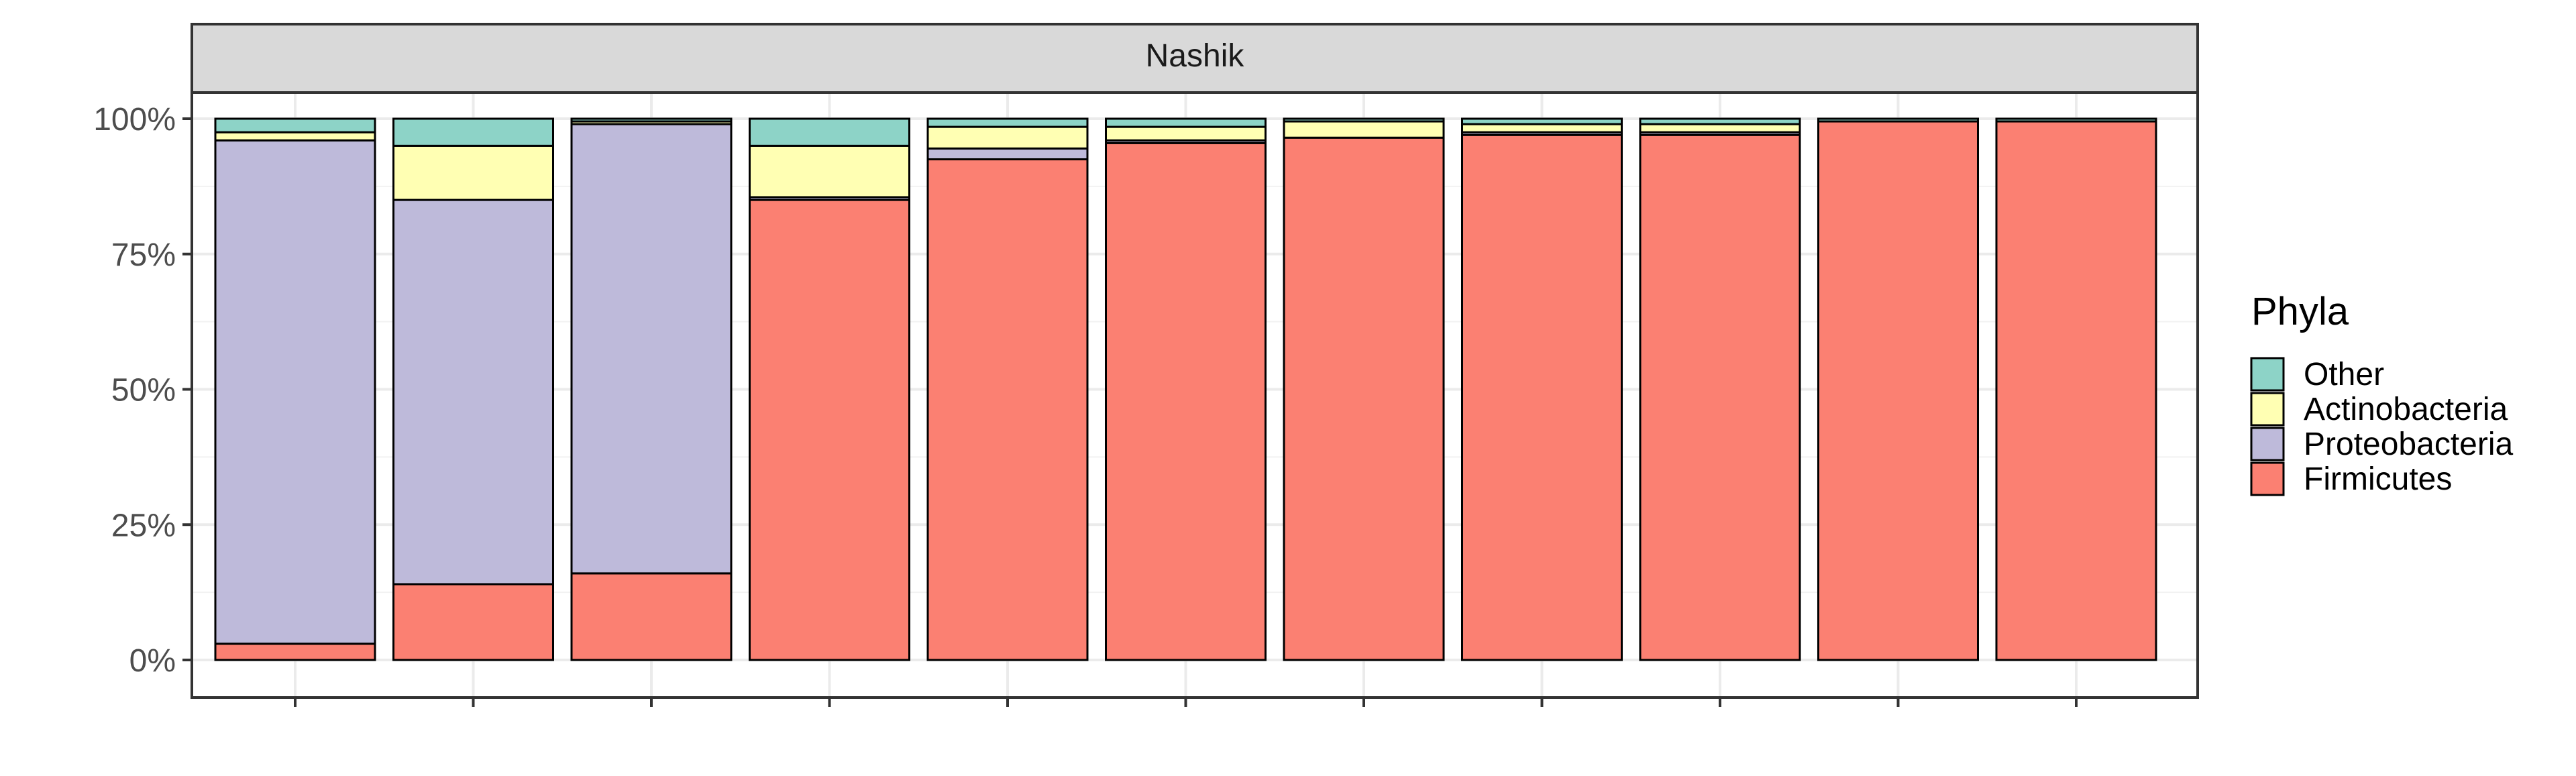 This screenshot has height=776, width=2576. What do you see at coordinates (2378, 479) in the screenshot?
I see `legend-label-firmicutes: Firmicutes` at bounding box center [2378, 479].